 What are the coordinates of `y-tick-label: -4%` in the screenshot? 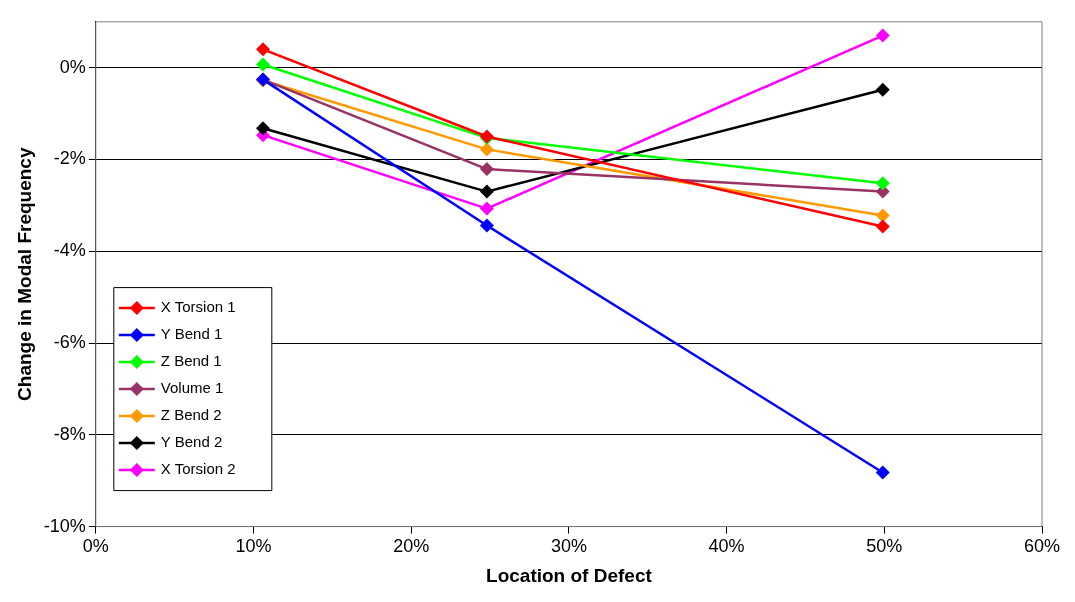 It's located at (69, 250).